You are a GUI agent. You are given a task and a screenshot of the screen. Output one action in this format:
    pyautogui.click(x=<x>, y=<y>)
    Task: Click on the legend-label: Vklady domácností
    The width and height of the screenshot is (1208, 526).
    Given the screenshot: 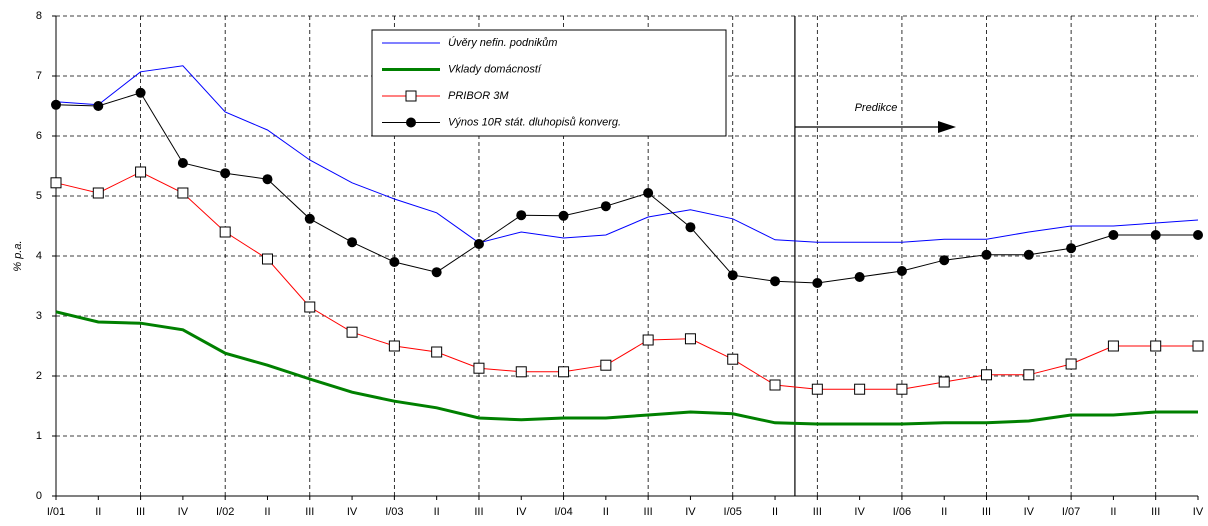 What is the action you would take?
    pyautogui.click(x=495, y=69)
    